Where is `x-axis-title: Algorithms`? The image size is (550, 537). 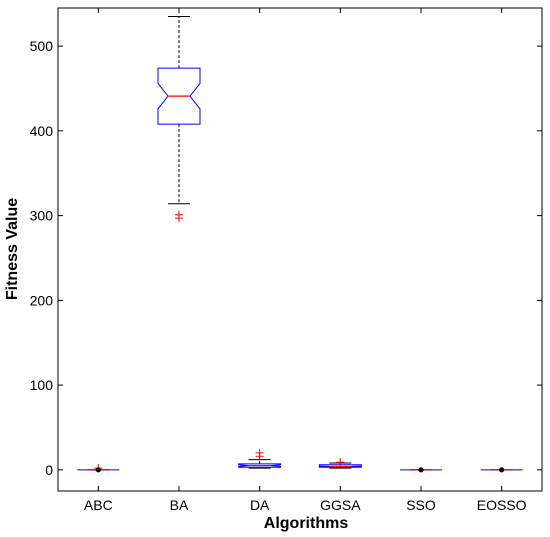 x-axis-title: Algorithms is located at coordinates (306, 523).